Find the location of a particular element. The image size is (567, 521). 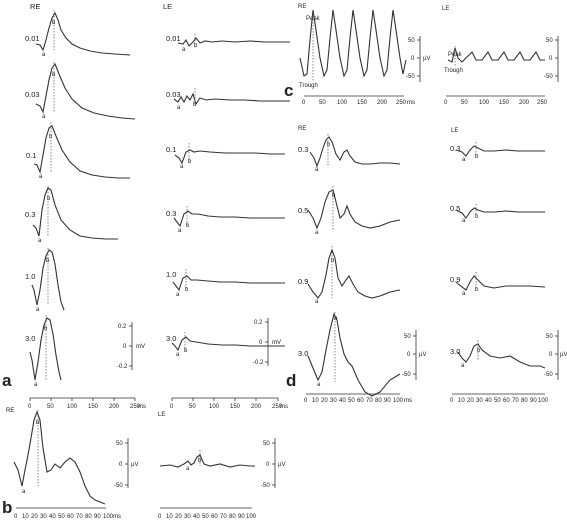

panel-d-le-xtick-50: 50 is located at coordinates (497, 401).